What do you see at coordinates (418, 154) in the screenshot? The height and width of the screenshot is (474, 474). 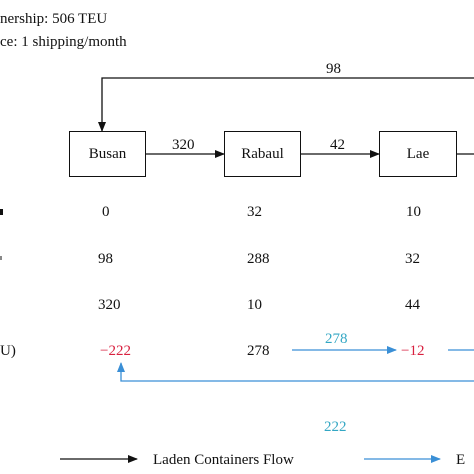 I see `port-lae: Lae` at bounding box center [418, 154].